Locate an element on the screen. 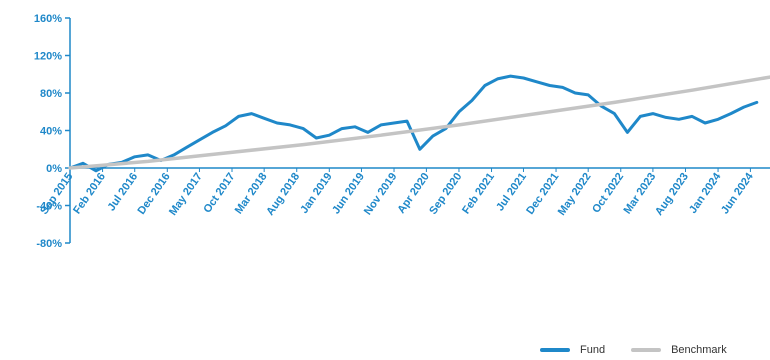 The width and height of the screenshot is (770, 360). x-tick-label: Aug 2023 is located at coordinates (672, 194).